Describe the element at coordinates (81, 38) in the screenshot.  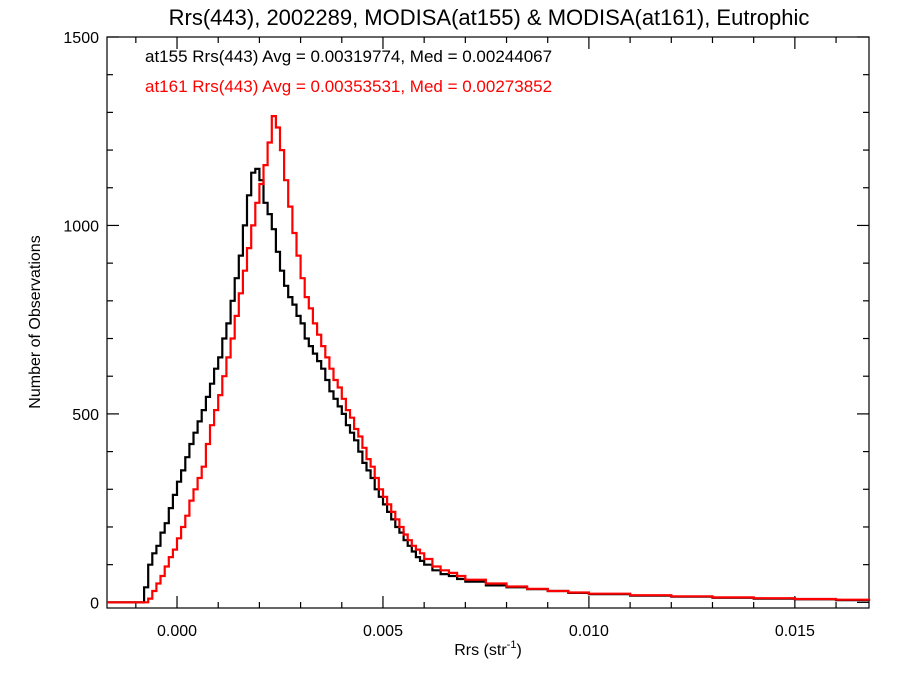
I see `y-tick-label: 1500` at that location.